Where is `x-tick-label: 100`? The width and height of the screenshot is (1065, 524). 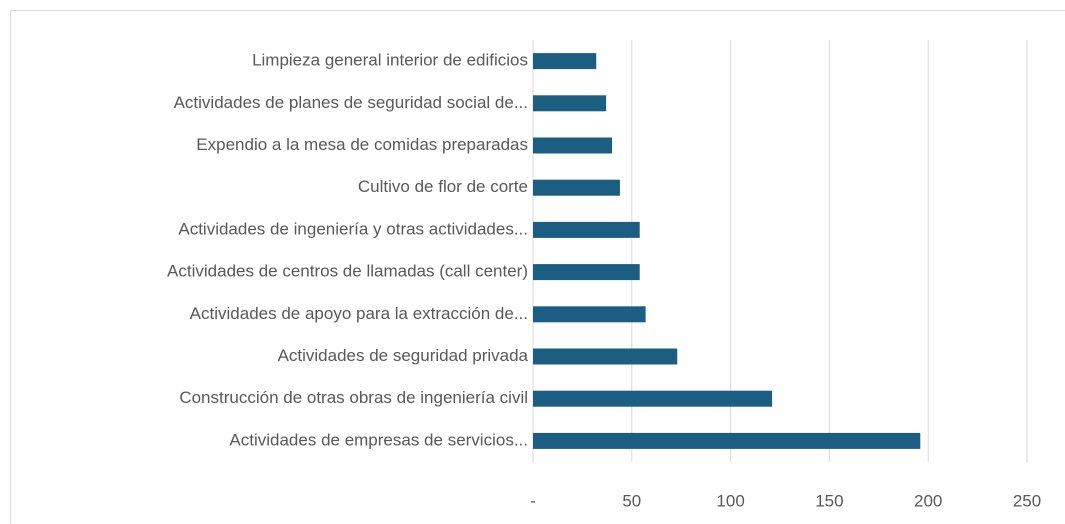
x-tick-label: 100 is located at coordinates (730, 500).